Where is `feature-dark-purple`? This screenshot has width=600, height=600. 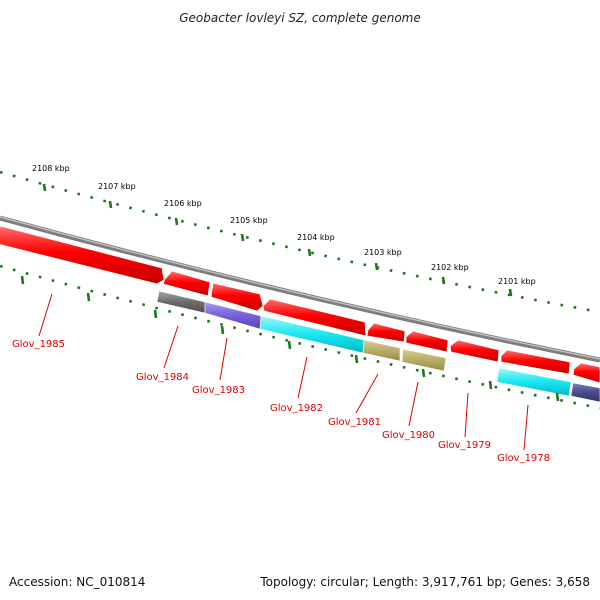
feature-dark-purple is located at coordinates (585, 392).